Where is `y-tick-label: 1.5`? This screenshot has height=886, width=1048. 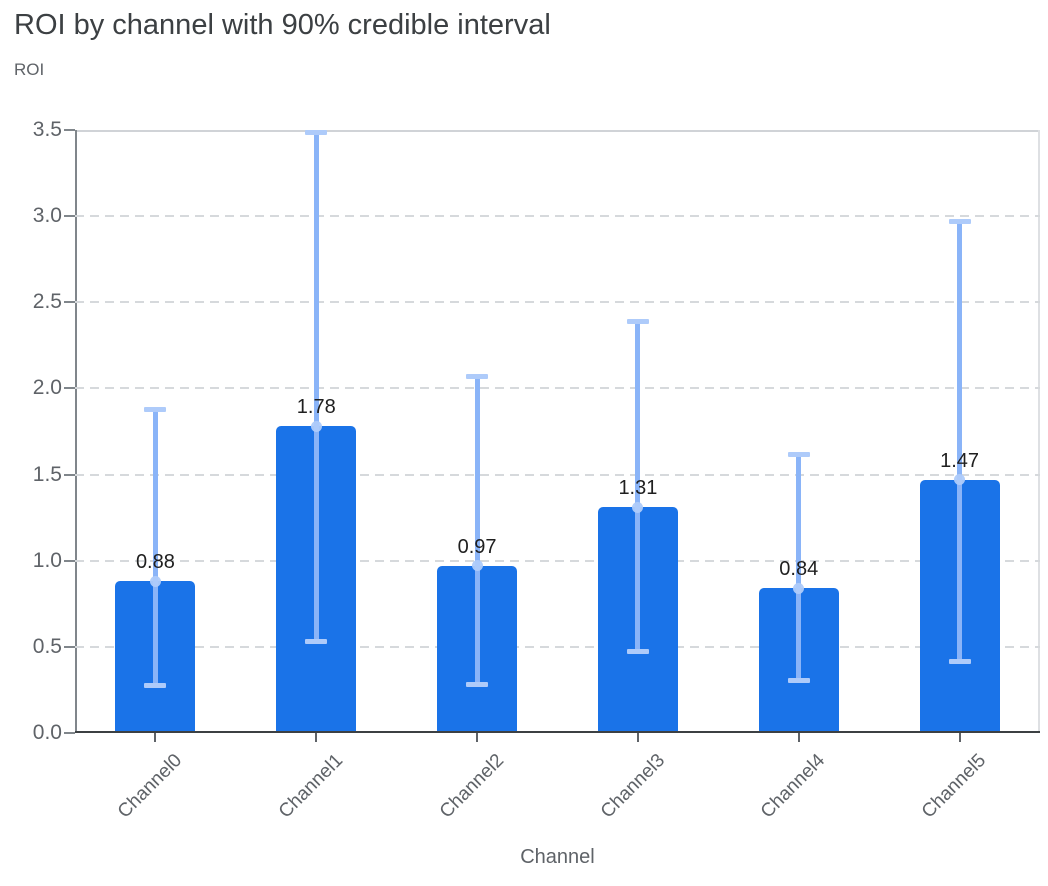 y-tick-label: 1.5 is located at coordinates (47, 474).